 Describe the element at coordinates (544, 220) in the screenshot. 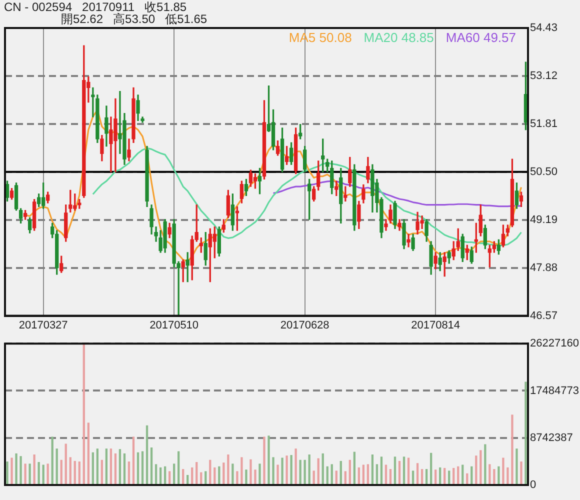

I see `y-tick-label: 49.19` at that location.